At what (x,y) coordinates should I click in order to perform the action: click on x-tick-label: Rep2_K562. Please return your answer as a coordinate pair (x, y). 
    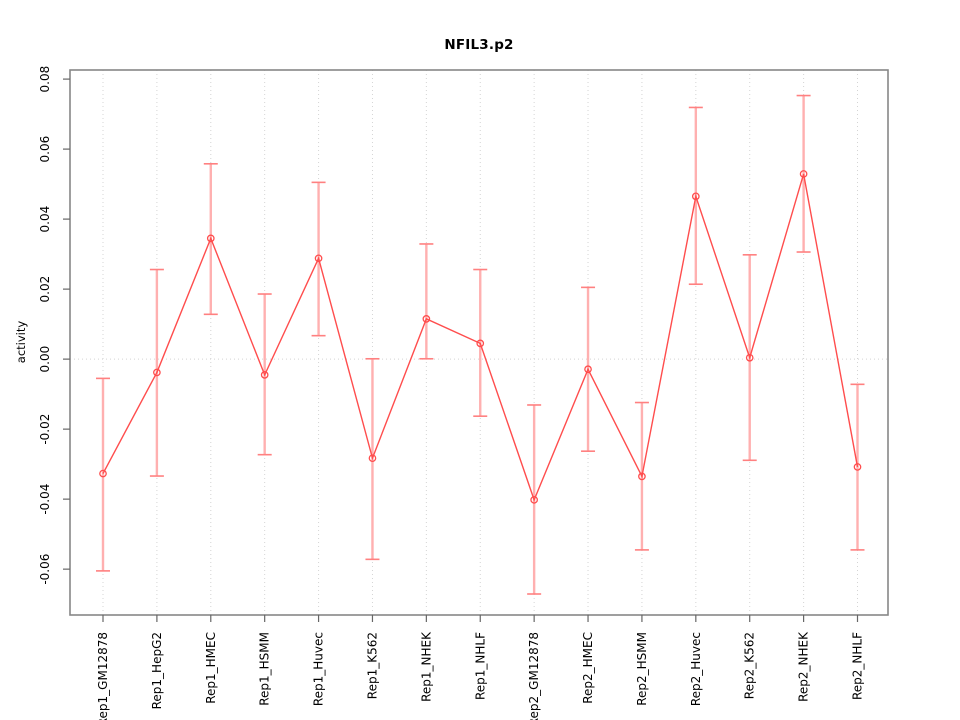
    Looking at the image, I should click on (750, 665).